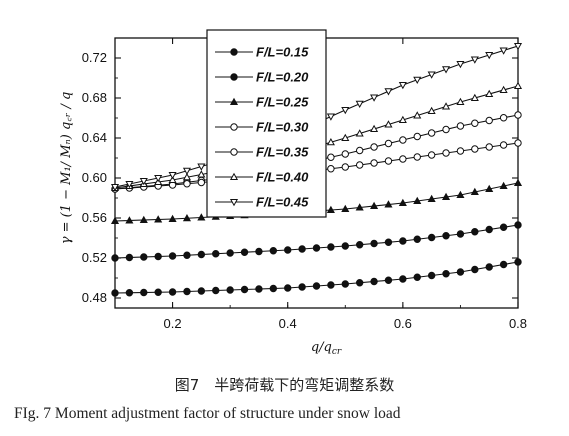 This screenshot has height=436, width=569. Describe the element at coordinates (337, 352) in the screenshot. I see `x-axis-title-sub: cr` at that location.